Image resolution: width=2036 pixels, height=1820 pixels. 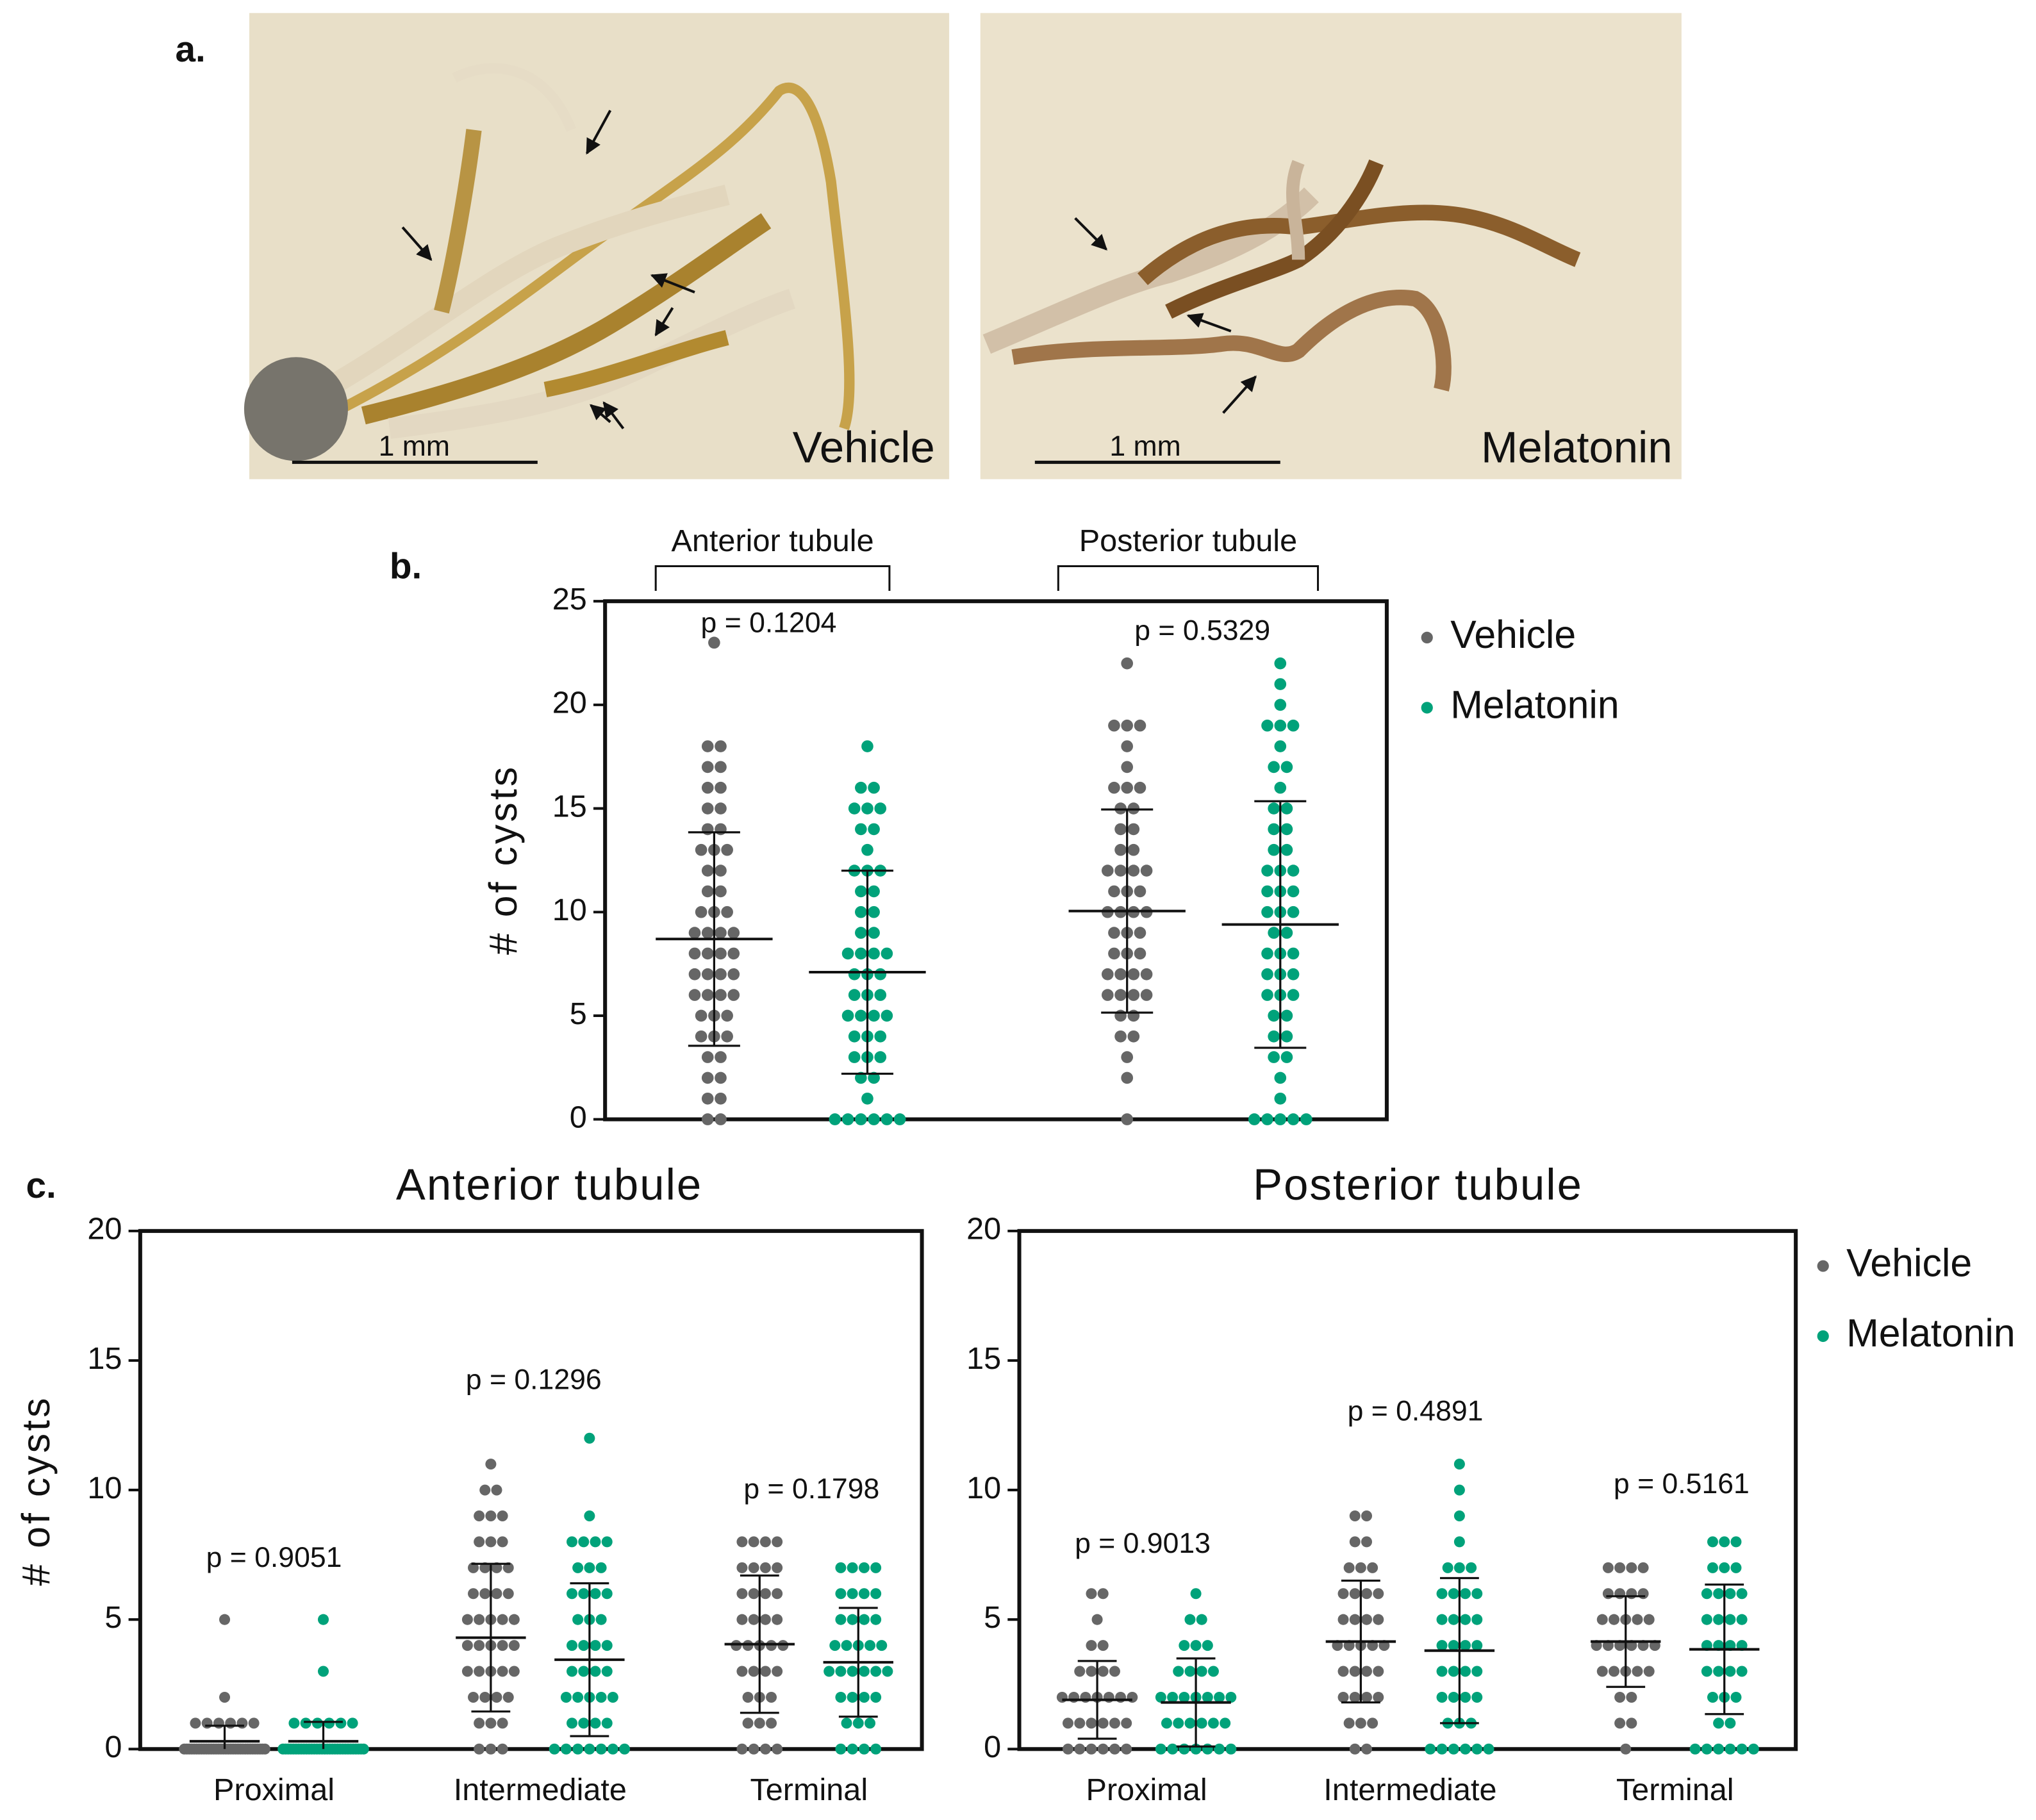 I want to click on panel-label: a., so click(x=191, y=50).